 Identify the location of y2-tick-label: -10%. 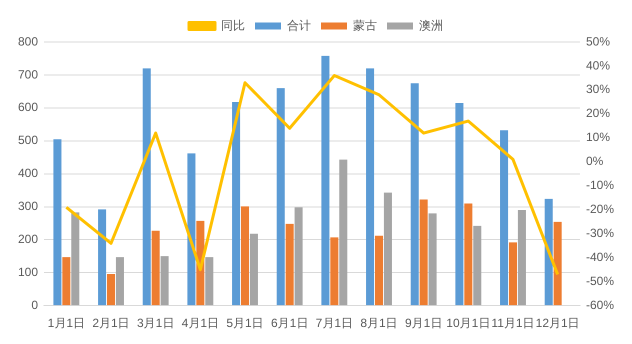
(600, 185).